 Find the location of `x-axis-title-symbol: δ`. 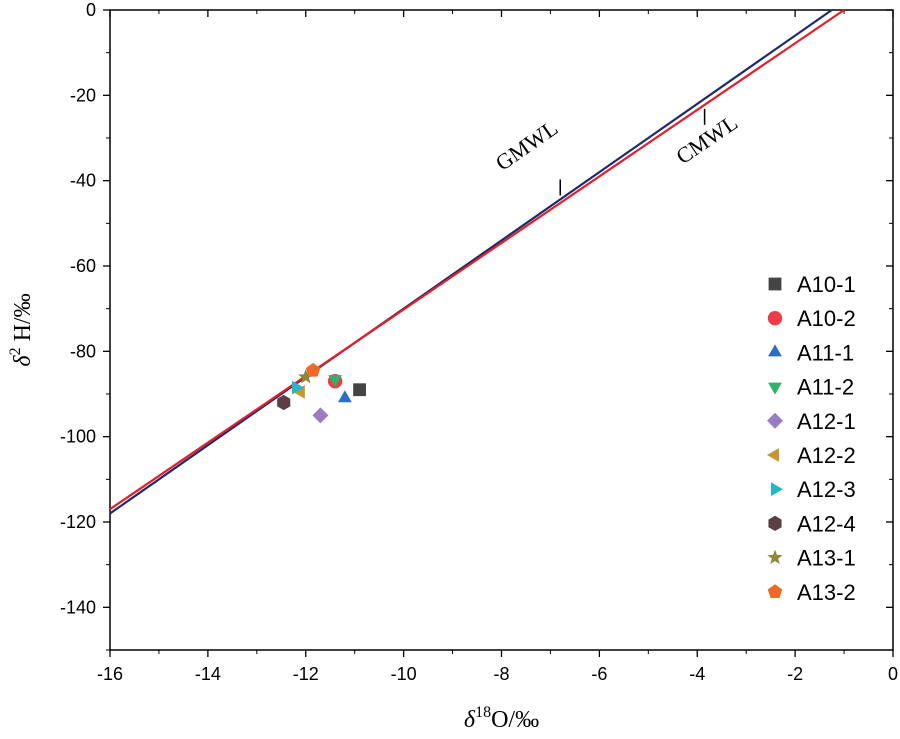

x-axis-title-symbol: δ is located at coordinates (470, 720).